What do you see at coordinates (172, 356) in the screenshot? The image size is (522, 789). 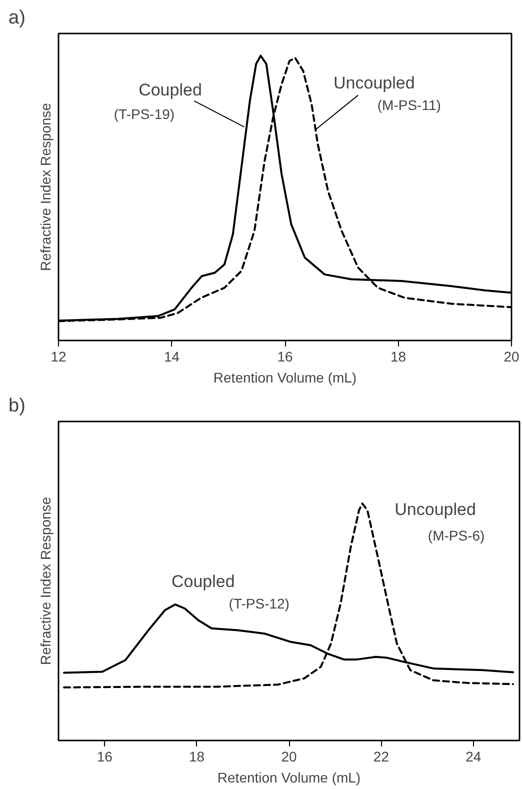 I see `x-tick-label: 14` at bounding box center [172, 356].